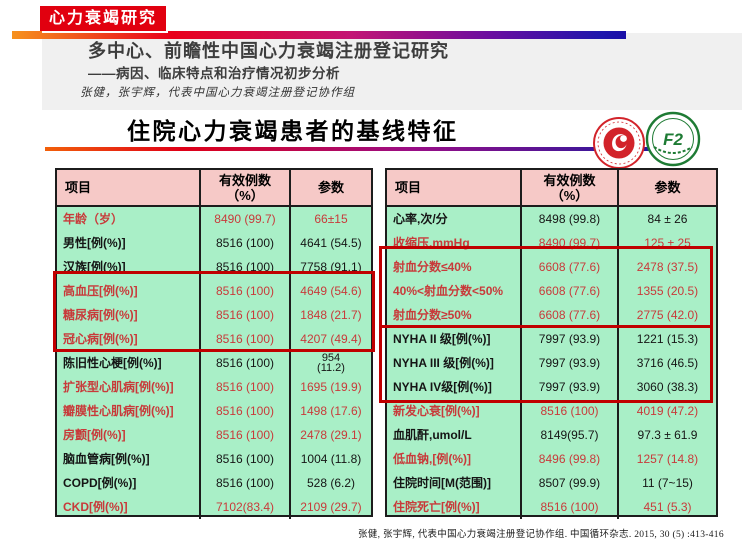  What do you see at coordinates (666, 459) in the screenshot?
I see `parameter-cell: 1257 (14.8)` at bounding box center [666, 459].